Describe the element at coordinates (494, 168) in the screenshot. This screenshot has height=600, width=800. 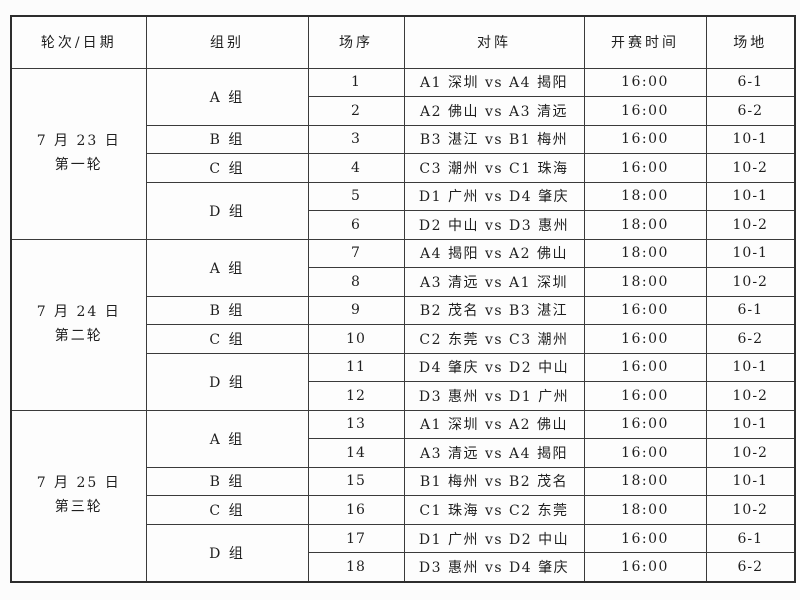
I see `matchup-cell: C3 潮州 vs C1 珠海` at that location.